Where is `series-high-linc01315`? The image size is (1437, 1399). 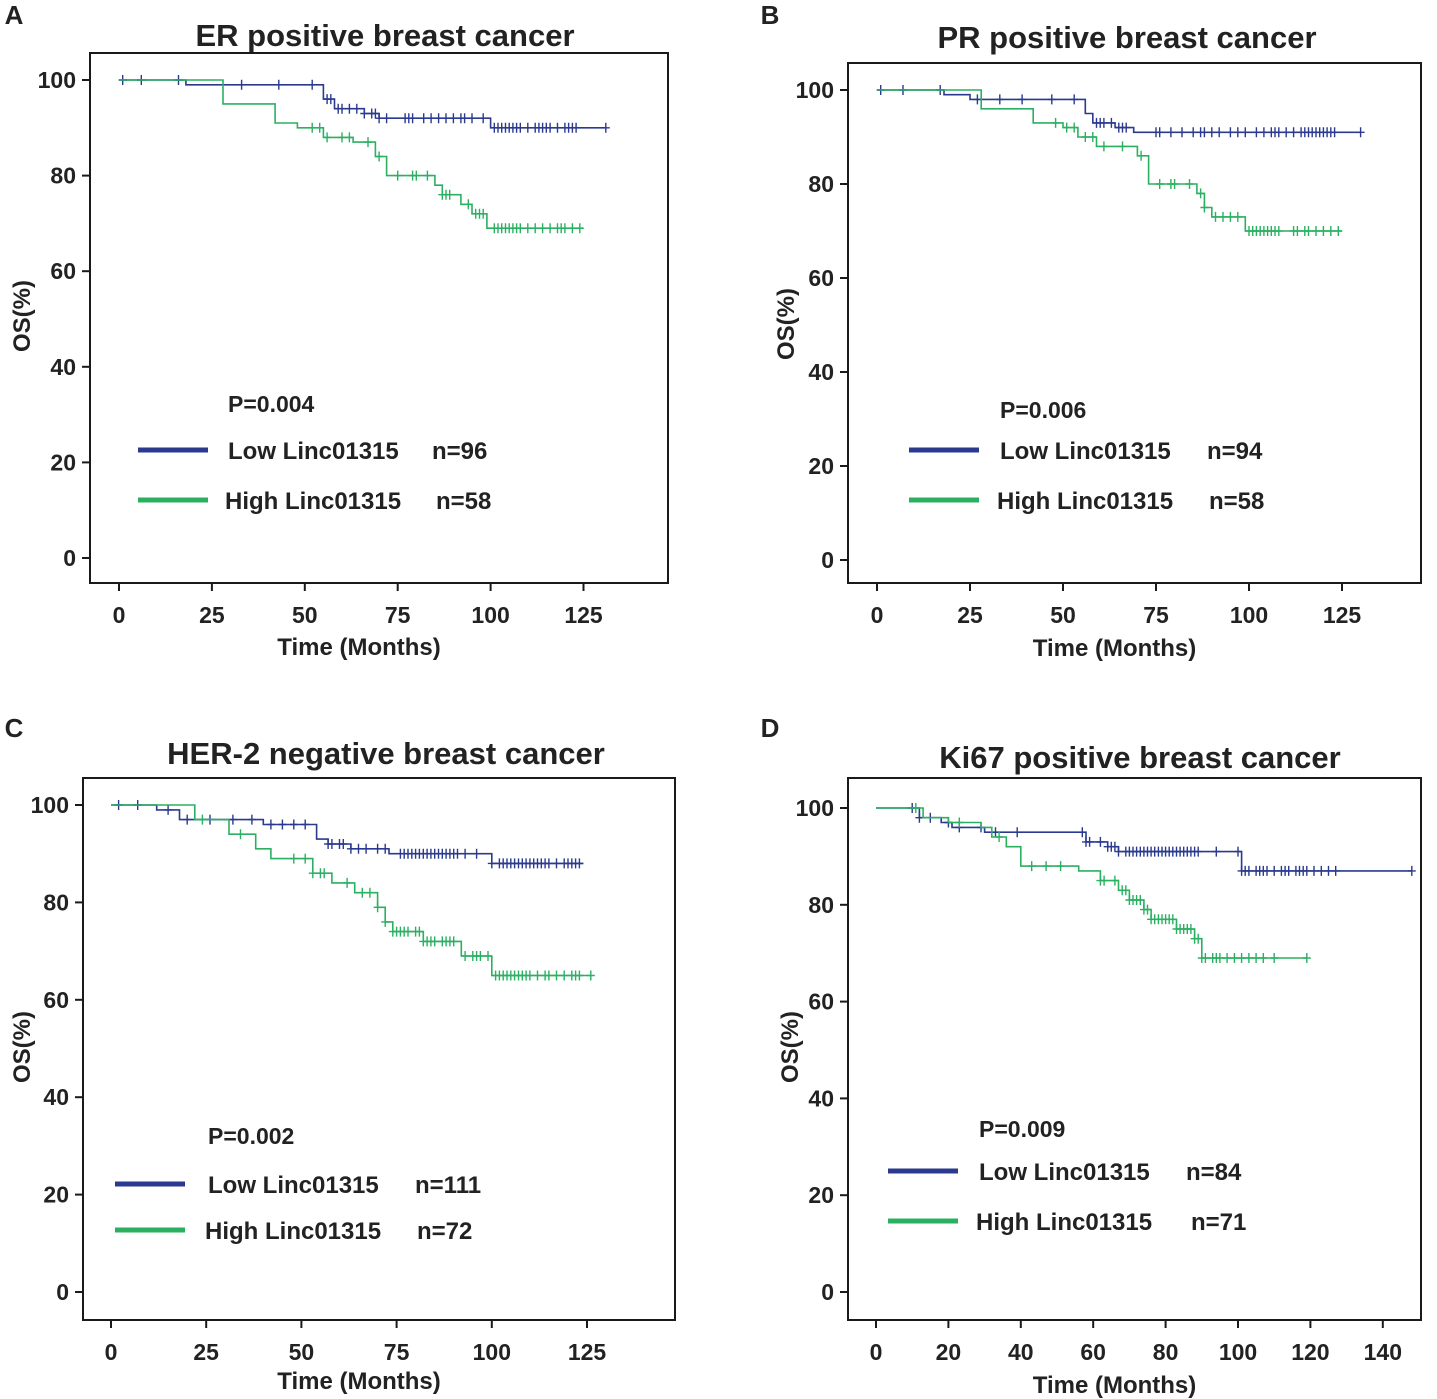 series-high-linc01315 is located at coordinates (1110, 162).